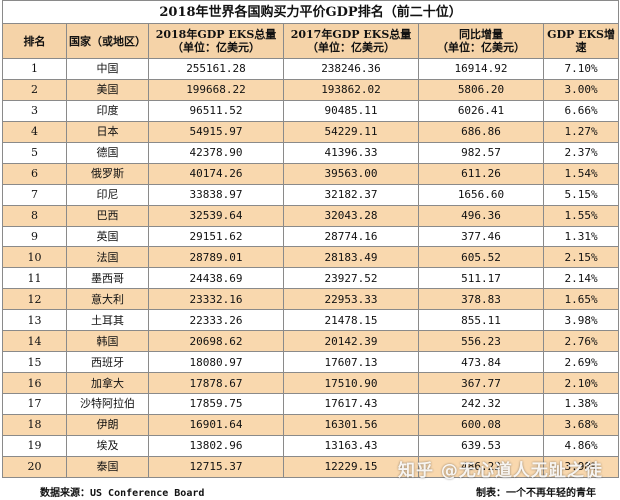 This screenshot has height=500, width=620. I want to click on cell-country: 印度, so click(107, 110).